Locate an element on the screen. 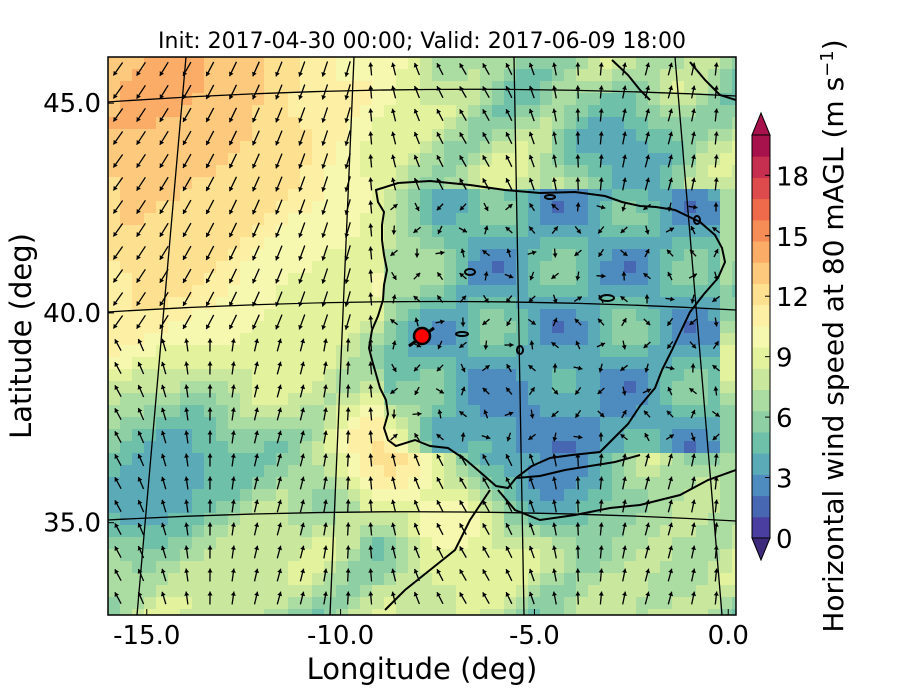  y-axis-ticks: 45.040.035.0 is located at coordinates (78, 314).